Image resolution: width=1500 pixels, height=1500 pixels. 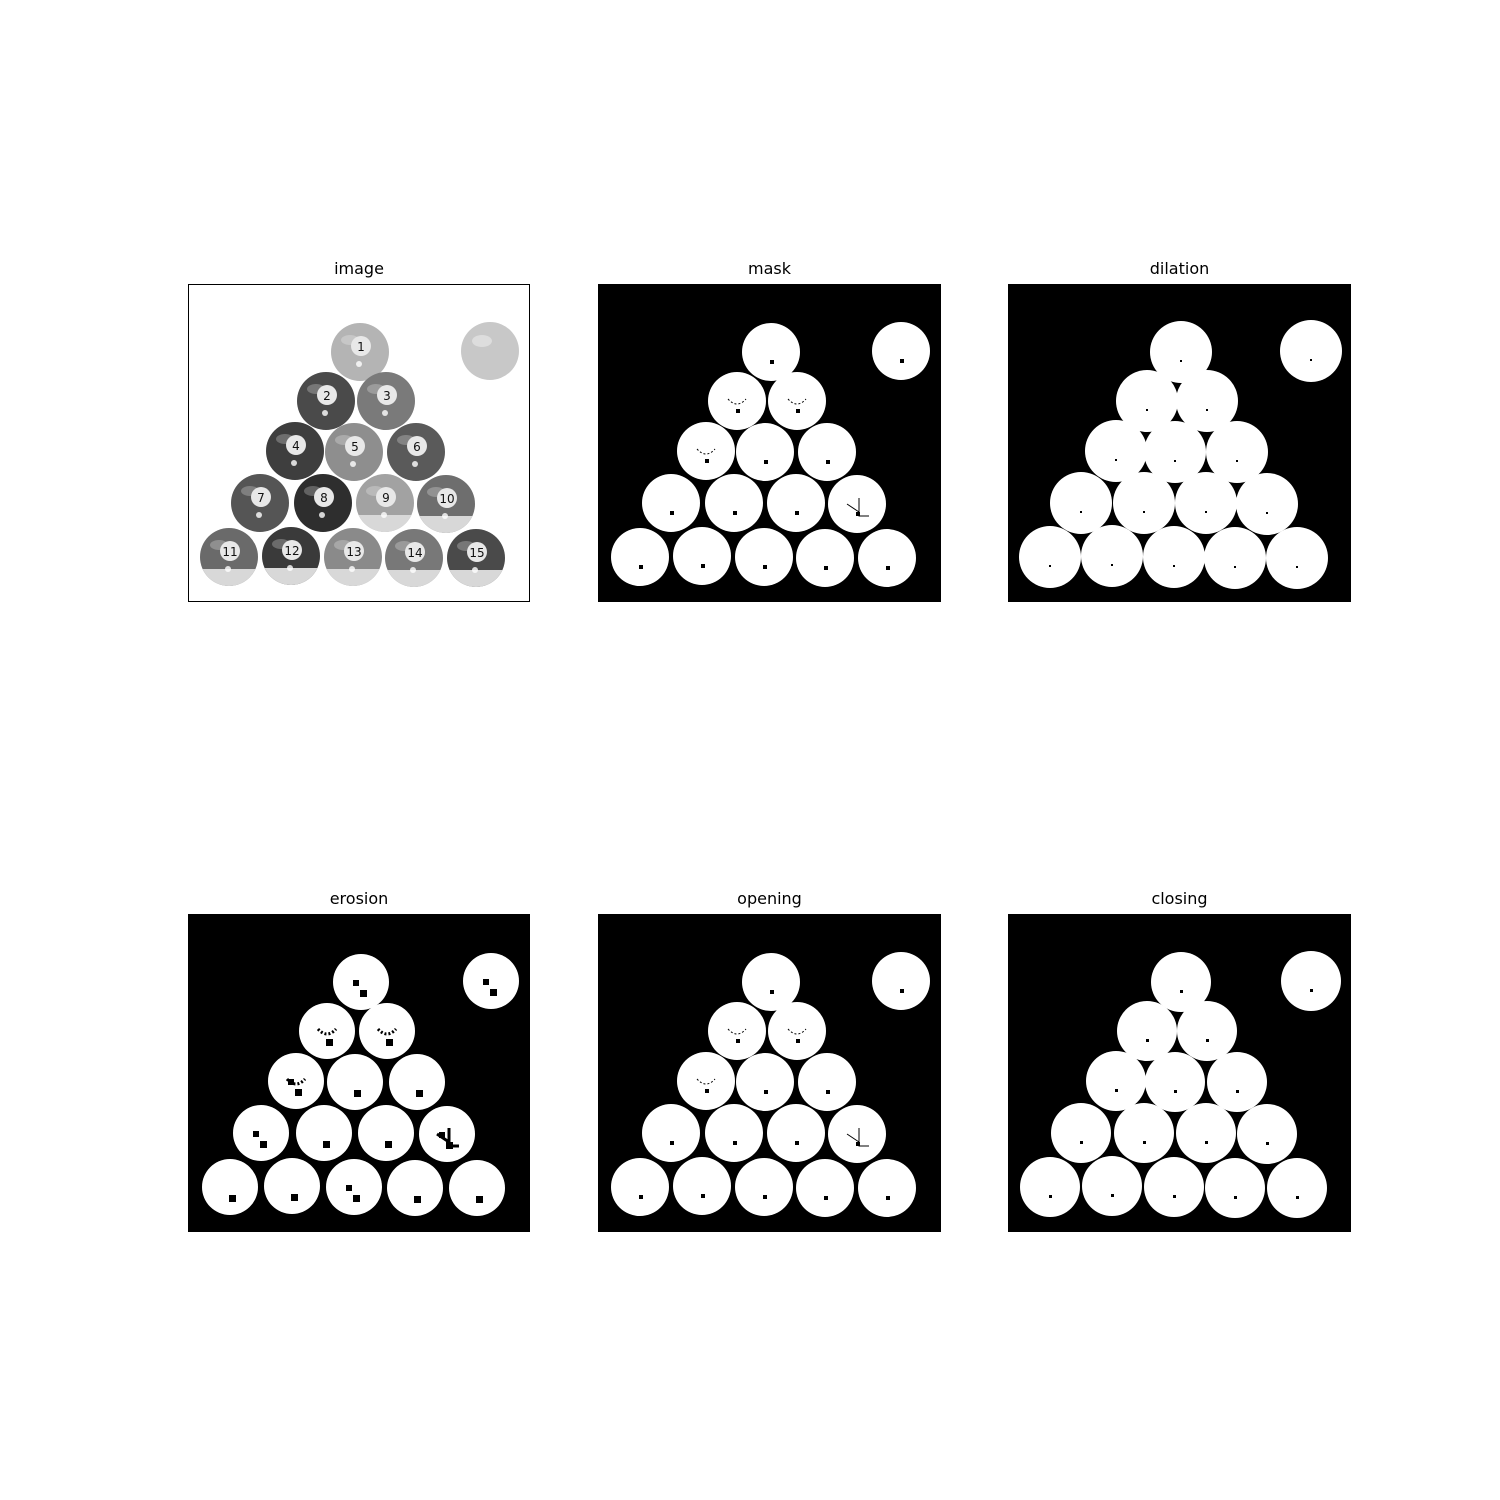 I want to click on ball-number: 1, so click(x=361, y=347).